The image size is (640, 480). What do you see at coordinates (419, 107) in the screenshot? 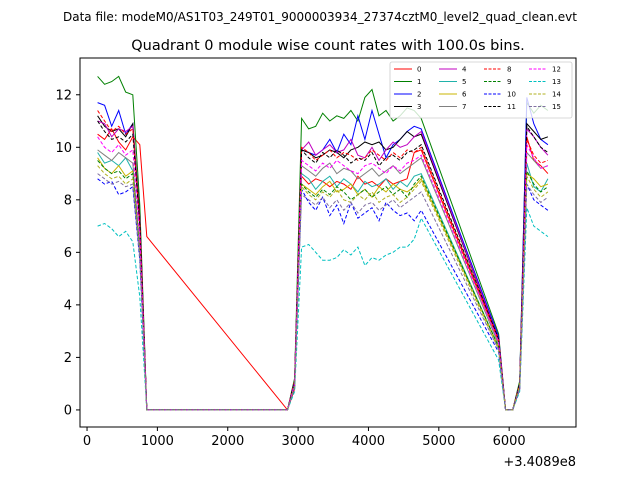
I see `legend-label-3: 3` at bounding box center [419, 107].